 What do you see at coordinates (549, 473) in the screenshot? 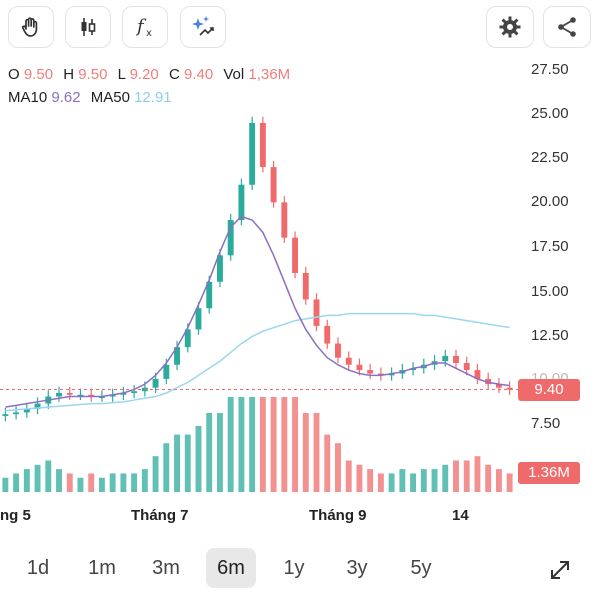
I see `last-volume-tag: 1.36M` at bounding box center [549, 473].